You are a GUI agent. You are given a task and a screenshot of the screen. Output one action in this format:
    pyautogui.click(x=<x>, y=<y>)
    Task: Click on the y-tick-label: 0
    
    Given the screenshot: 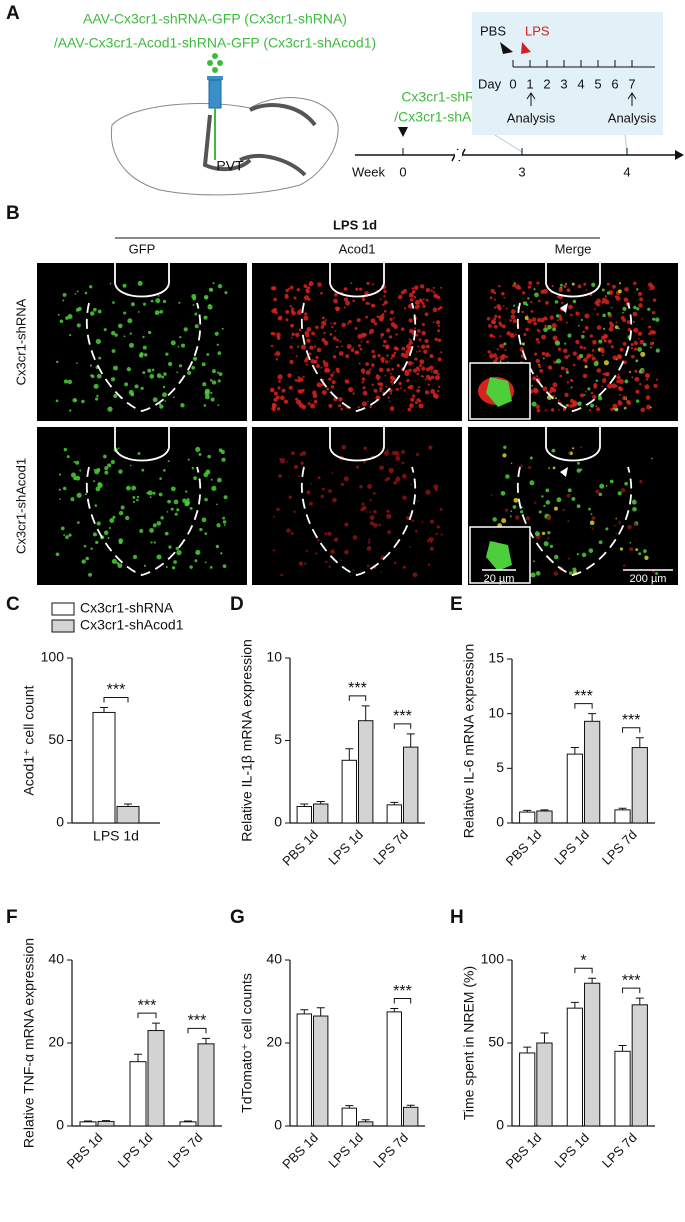 What is the action you would take?
    pyautogui.click(x=278, y=822)
    